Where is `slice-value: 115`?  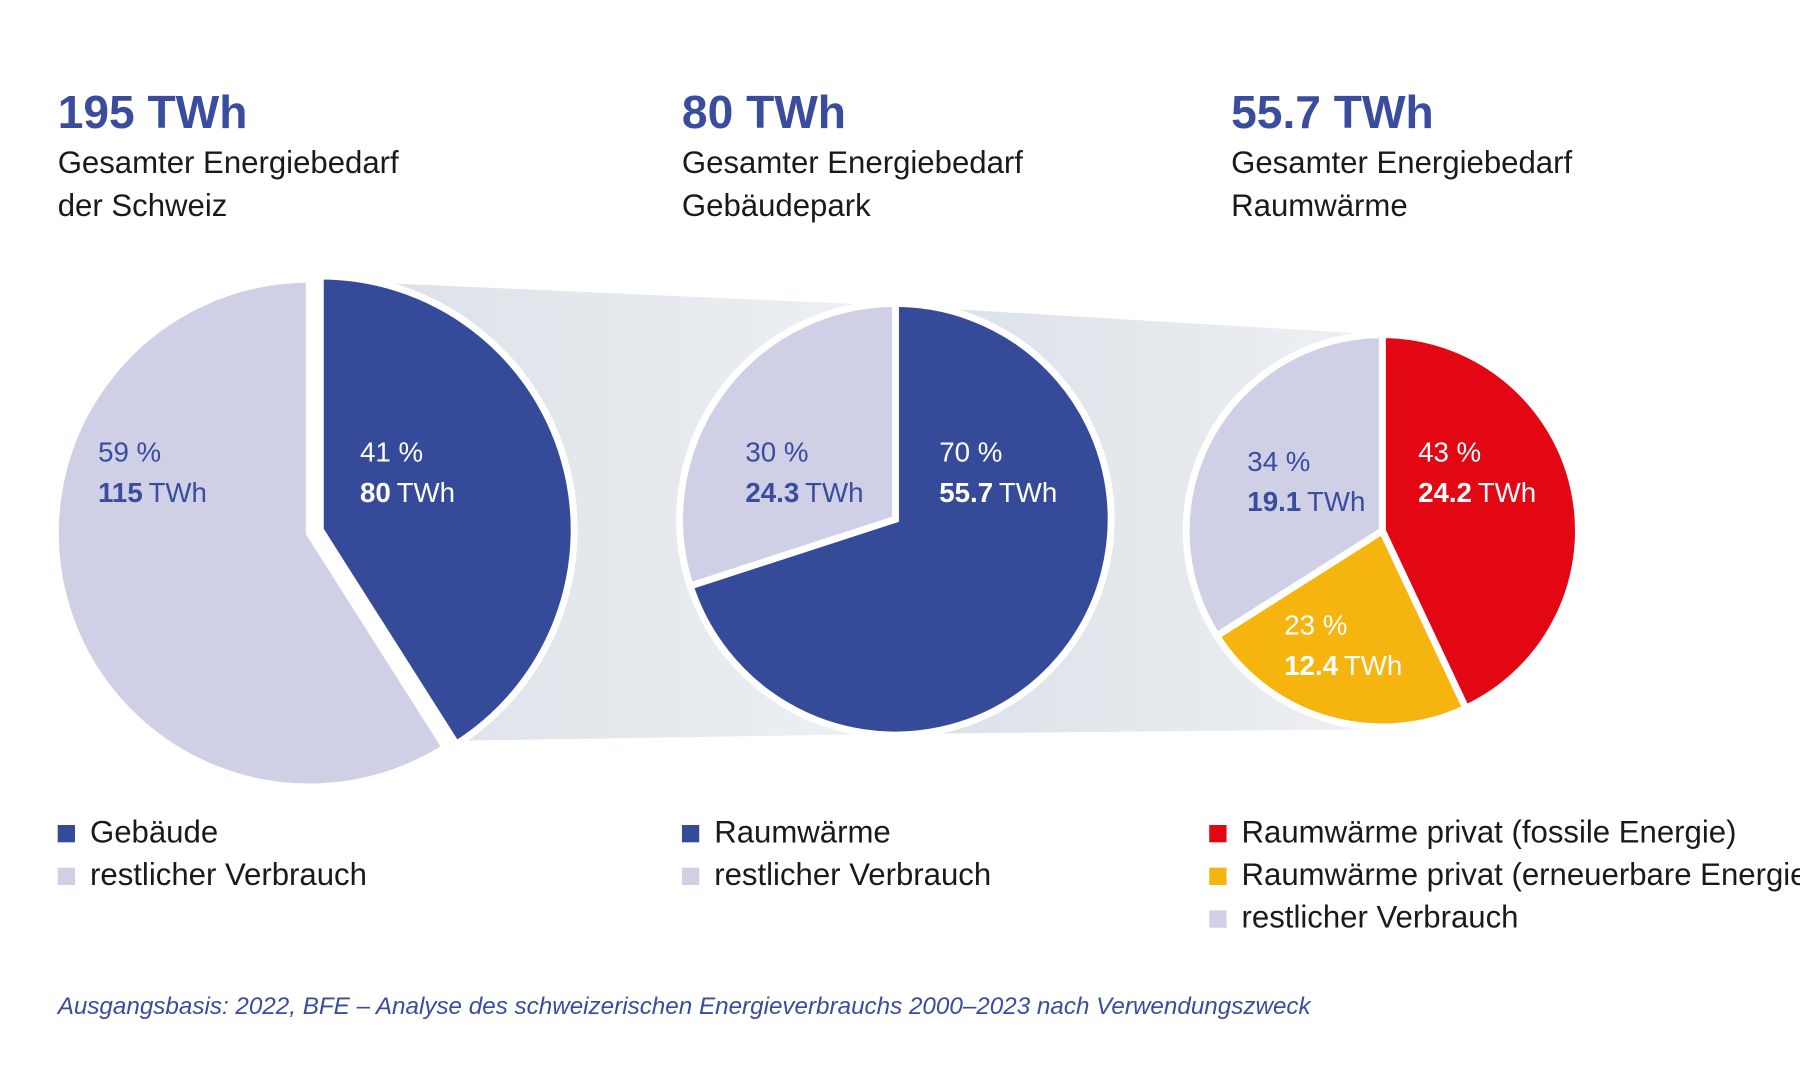
slice-value: 115 is located at coordinates (120, 492).